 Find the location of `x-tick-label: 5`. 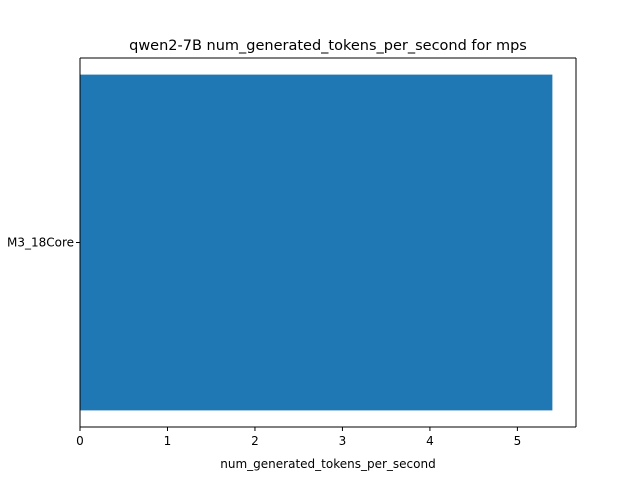

x-tick-label: 5 is located at coordinates (518, 441).